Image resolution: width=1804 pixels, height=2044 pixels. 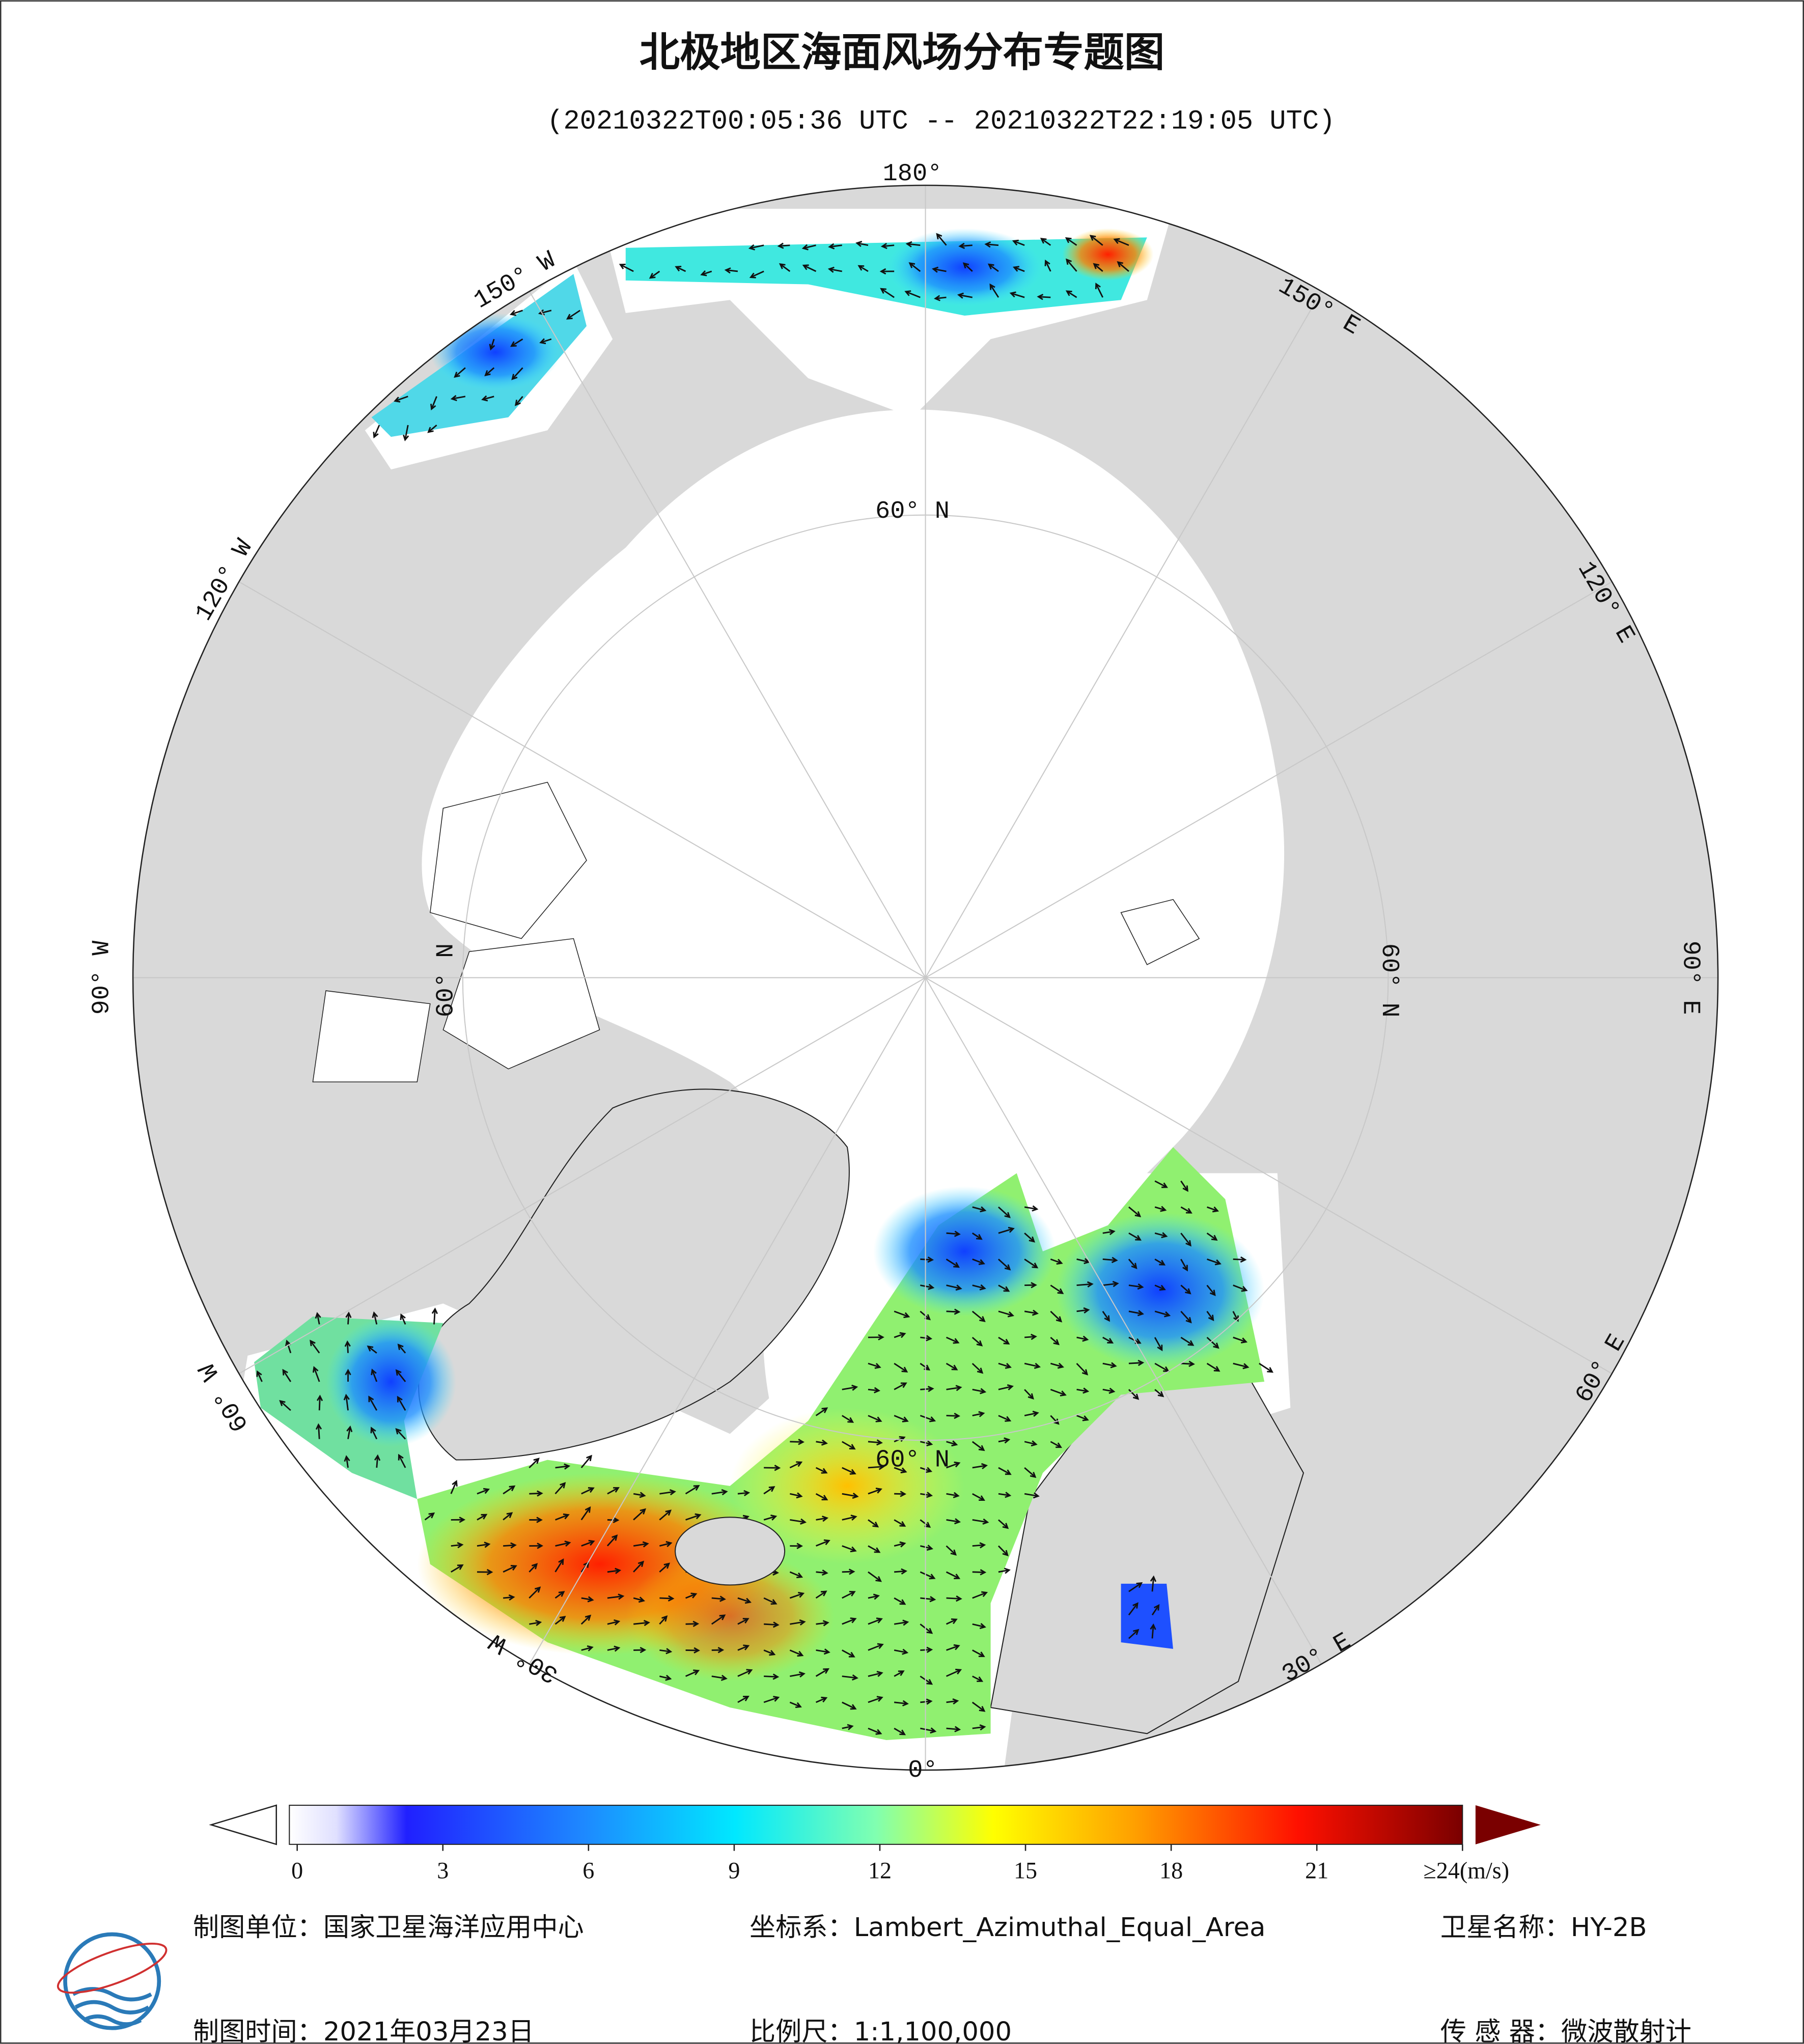 I want to click on colorbar: 0 3 6 9 12 15 18 21 ≥24(m/s), so click(x=875, y=1844).